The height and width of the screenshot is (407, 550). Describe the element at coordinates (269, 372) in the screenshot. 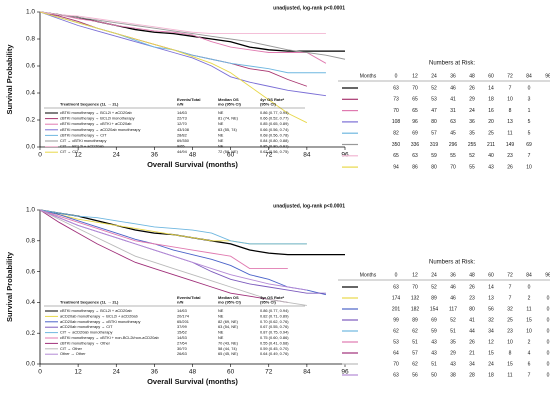

I see `x-tick-label: 72` at that location.